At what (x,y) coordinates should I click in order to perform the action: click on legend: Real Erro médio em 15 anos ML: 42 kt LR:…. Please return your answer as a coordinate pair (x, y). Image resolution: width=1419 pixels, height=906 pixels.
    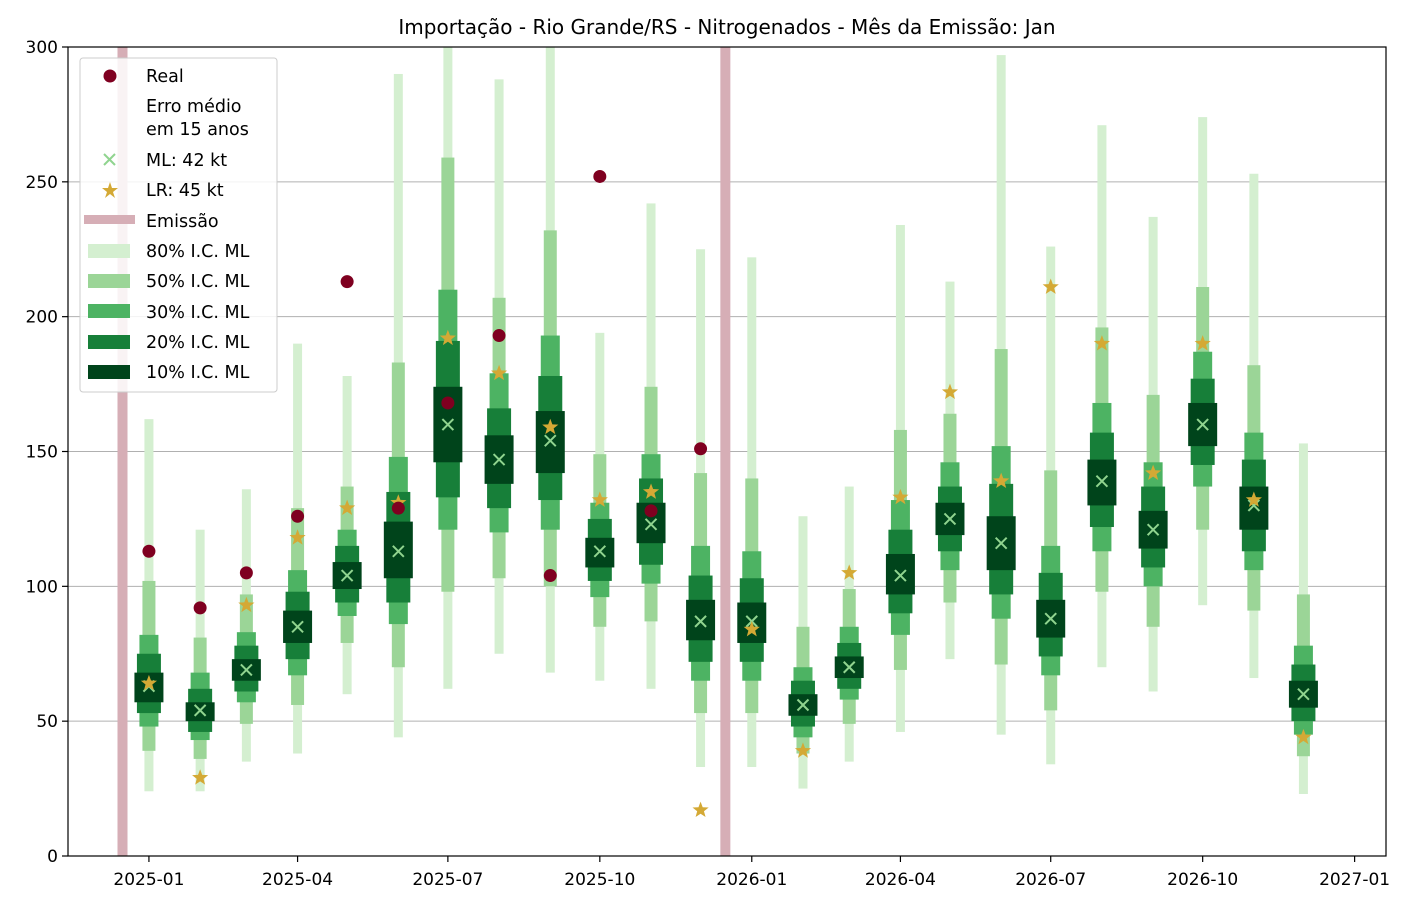
    Looking at the image, I should click on (178, 225).